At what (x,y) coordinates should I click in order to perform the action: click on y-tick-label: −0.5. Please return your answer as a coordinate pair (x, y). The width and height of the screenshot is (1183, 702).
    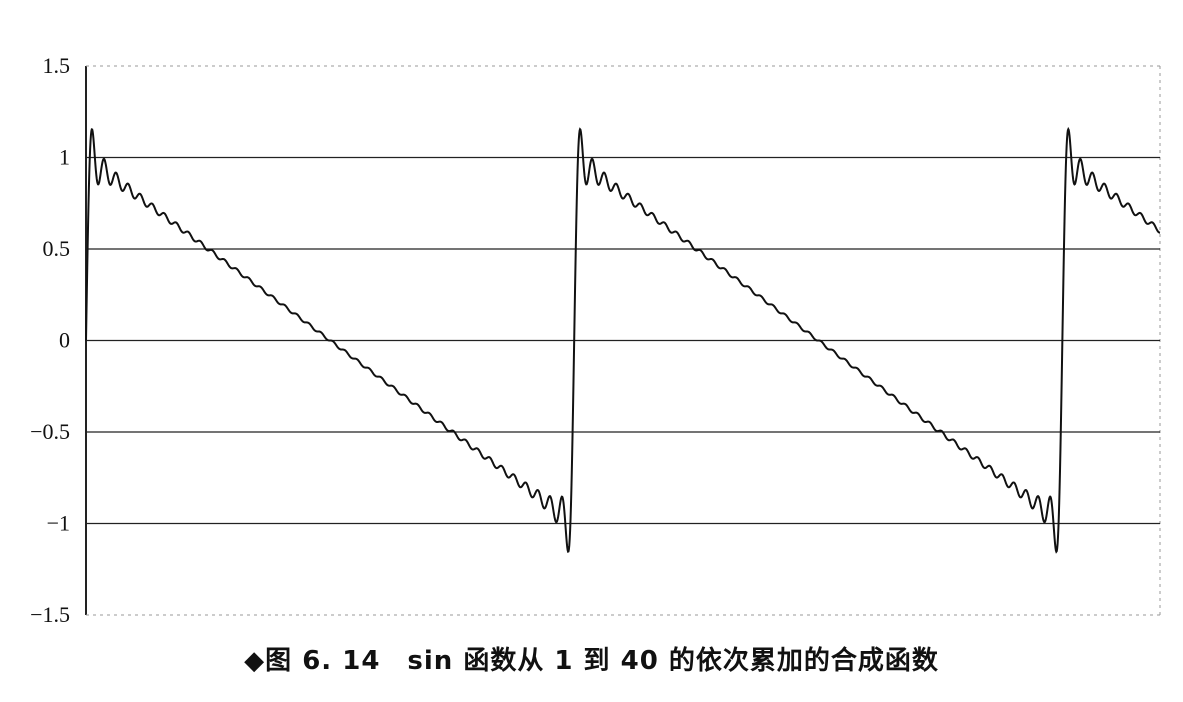
    Looking at the image, I should click on (50, 431).